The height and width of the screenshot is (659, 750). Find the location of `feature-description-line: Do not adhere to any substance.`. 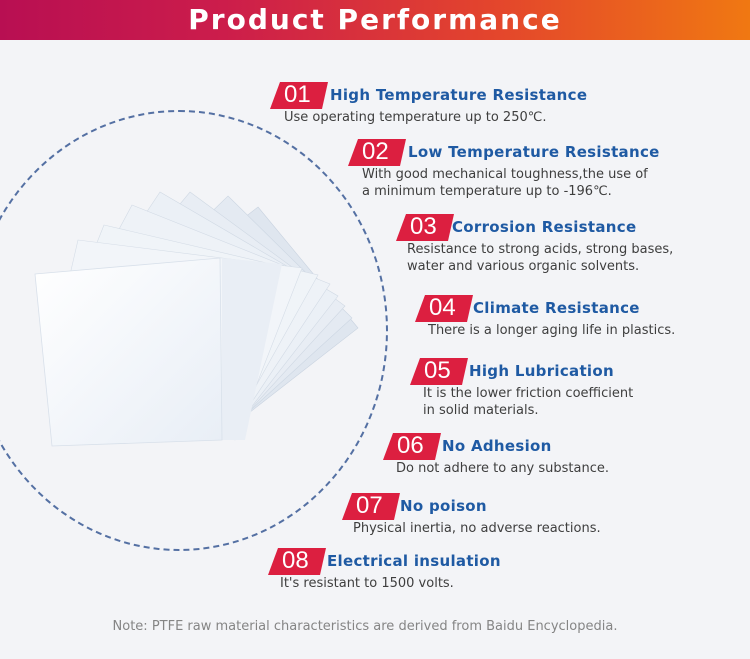

feature-description-line: Do not adhere to any substance. is located at coordinates (502, 468).